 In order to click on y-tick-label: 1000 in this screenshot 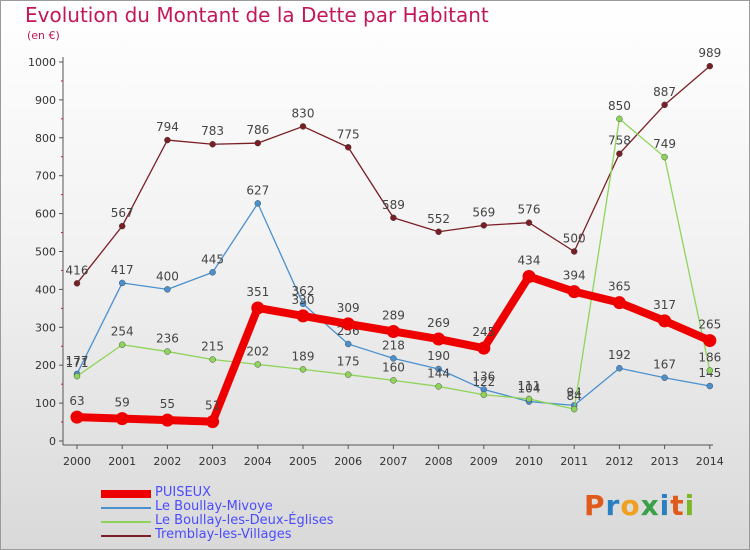, I will do `click(42, 62)`.